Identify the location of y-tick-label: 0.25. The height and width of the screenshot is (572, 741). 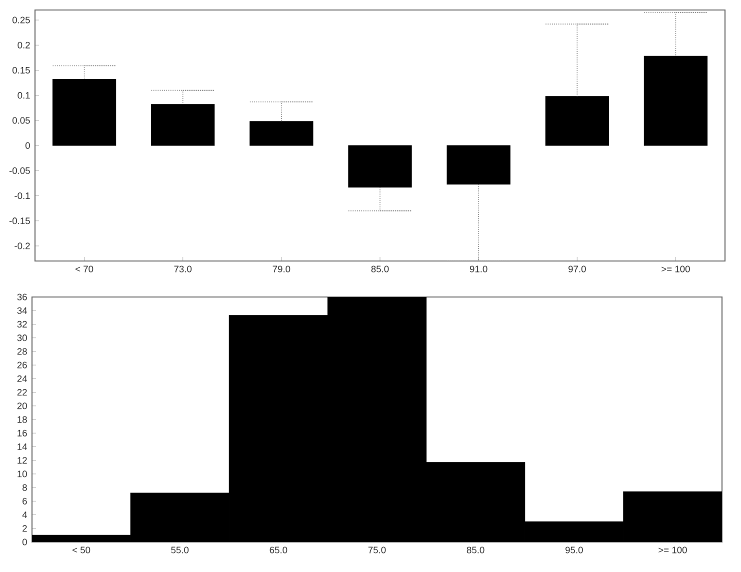
(21, 20).